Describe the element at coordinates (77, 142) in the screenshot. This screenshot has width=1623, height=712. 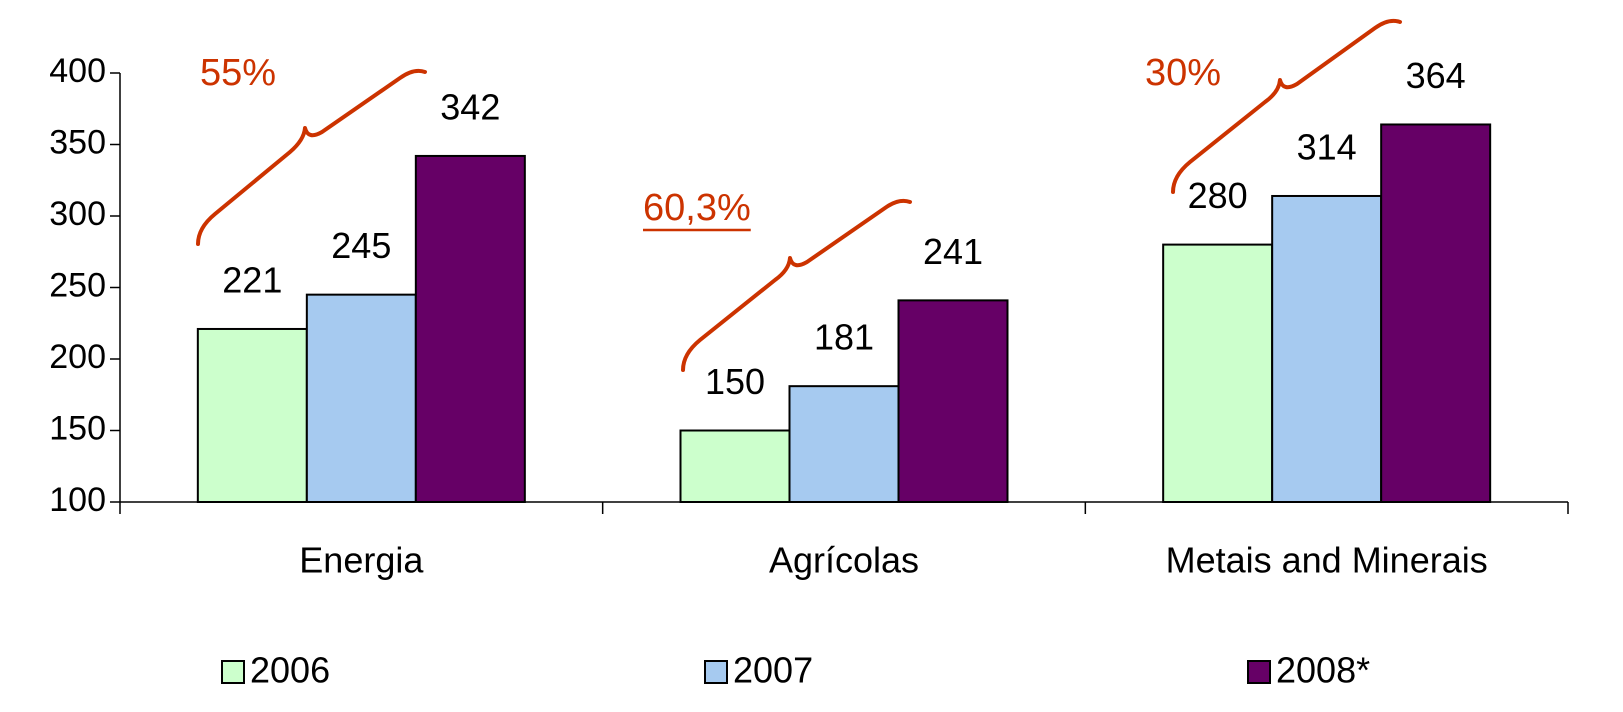
I see `y-tick-label: 350` at that location.